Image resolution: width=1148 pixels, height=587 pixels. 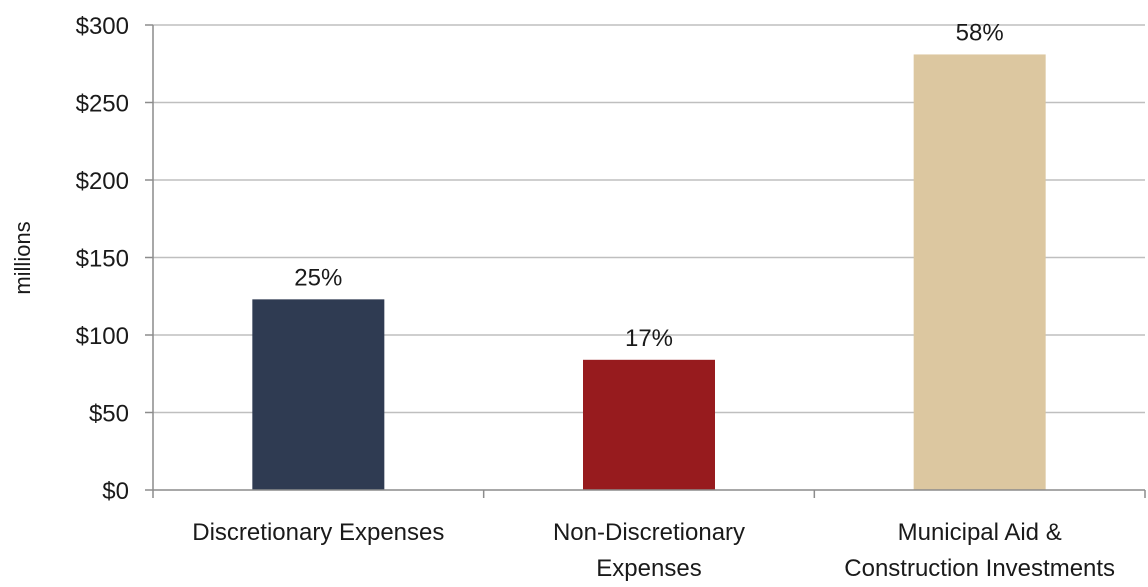 I want to click on data-label: 58%, so click(x=980, y=32).